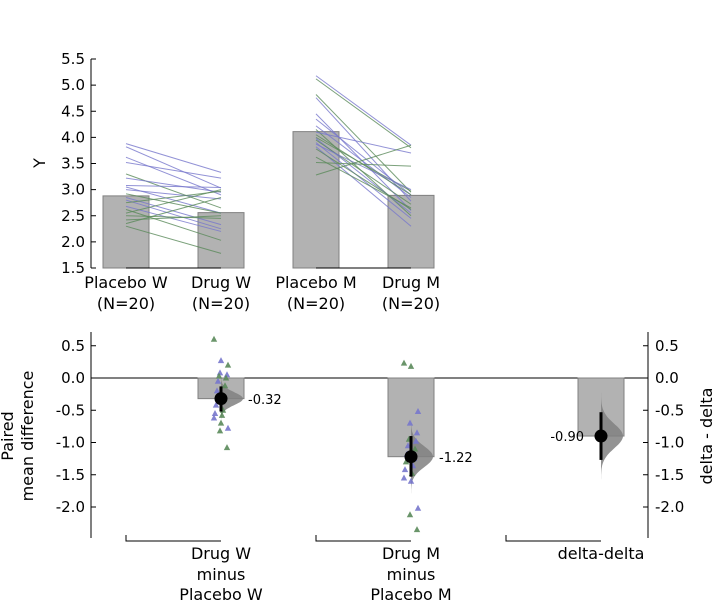 The width and height of the screenshot is (720, 600). Describe the element at coordinates (76, 426) in the screenshot. I see `bottom-y-ticks: 0.5 0.0 -0.5 -1.0 -1.5 -2.0` at that location.